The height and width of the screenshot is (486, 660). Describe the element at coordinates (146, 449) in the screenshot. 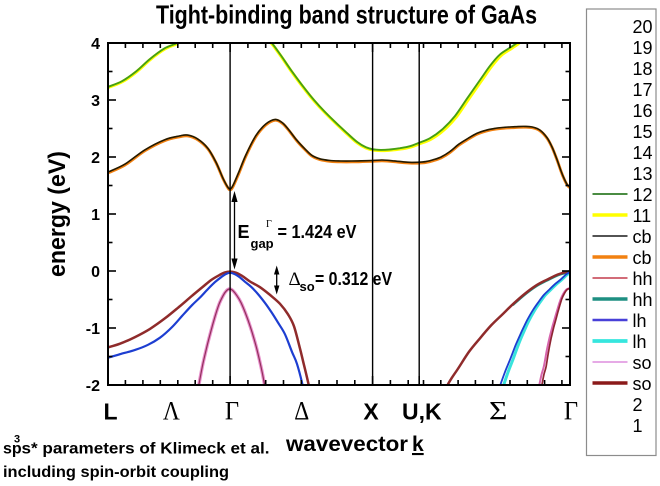

I see `svg-text:s* parameters of Klimeck et al: s* parameters of Klimeck et al.` at that location.